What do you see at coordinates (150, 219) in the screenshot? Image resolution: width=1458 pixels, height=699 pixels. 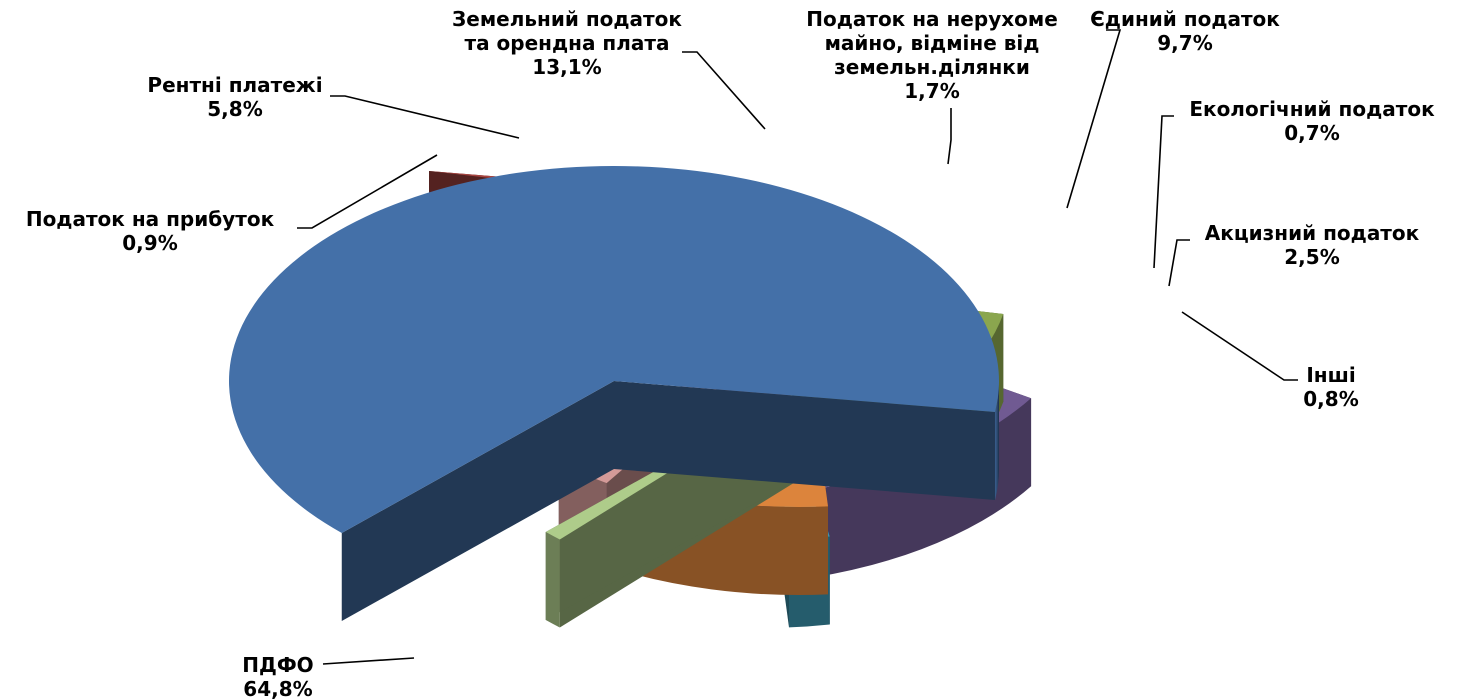 I see `slice-name-label: Податок на прибуток` at bounding box center [150, 219].